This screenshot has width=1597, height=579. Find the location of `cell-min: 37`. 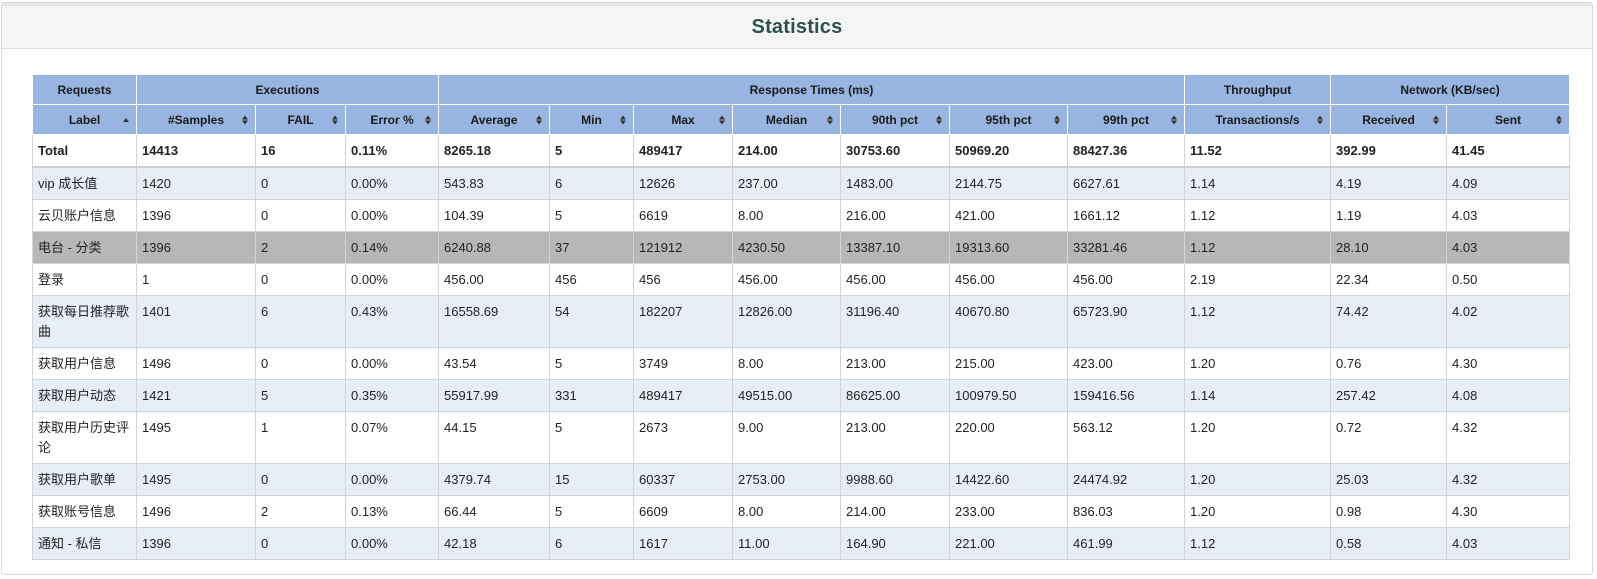

cell-min: 37 is located at coordinates (592, 247).